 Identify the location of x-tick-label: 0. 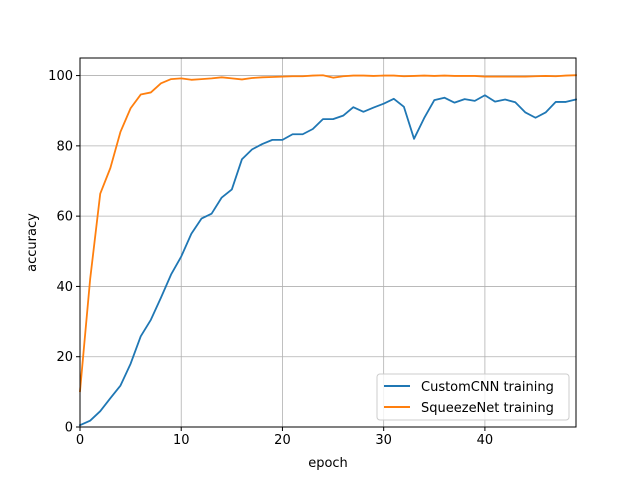
(80, 440).